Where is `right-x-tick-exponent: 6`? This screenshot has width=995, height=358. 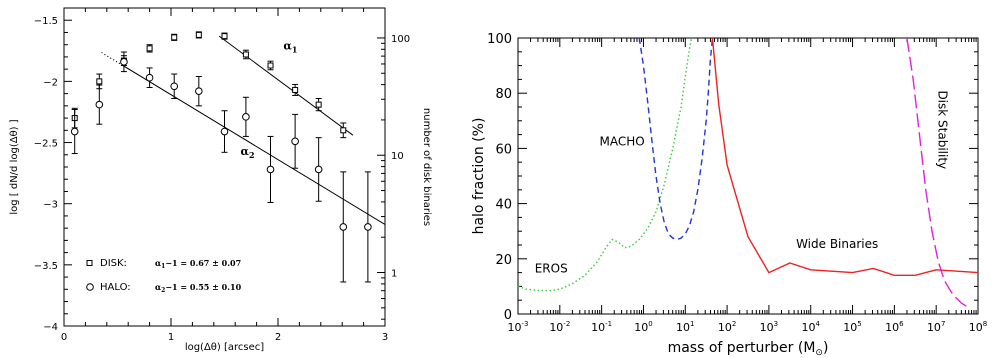
right-x-tick-exponent: 6 is located at coordinates (901, 324).